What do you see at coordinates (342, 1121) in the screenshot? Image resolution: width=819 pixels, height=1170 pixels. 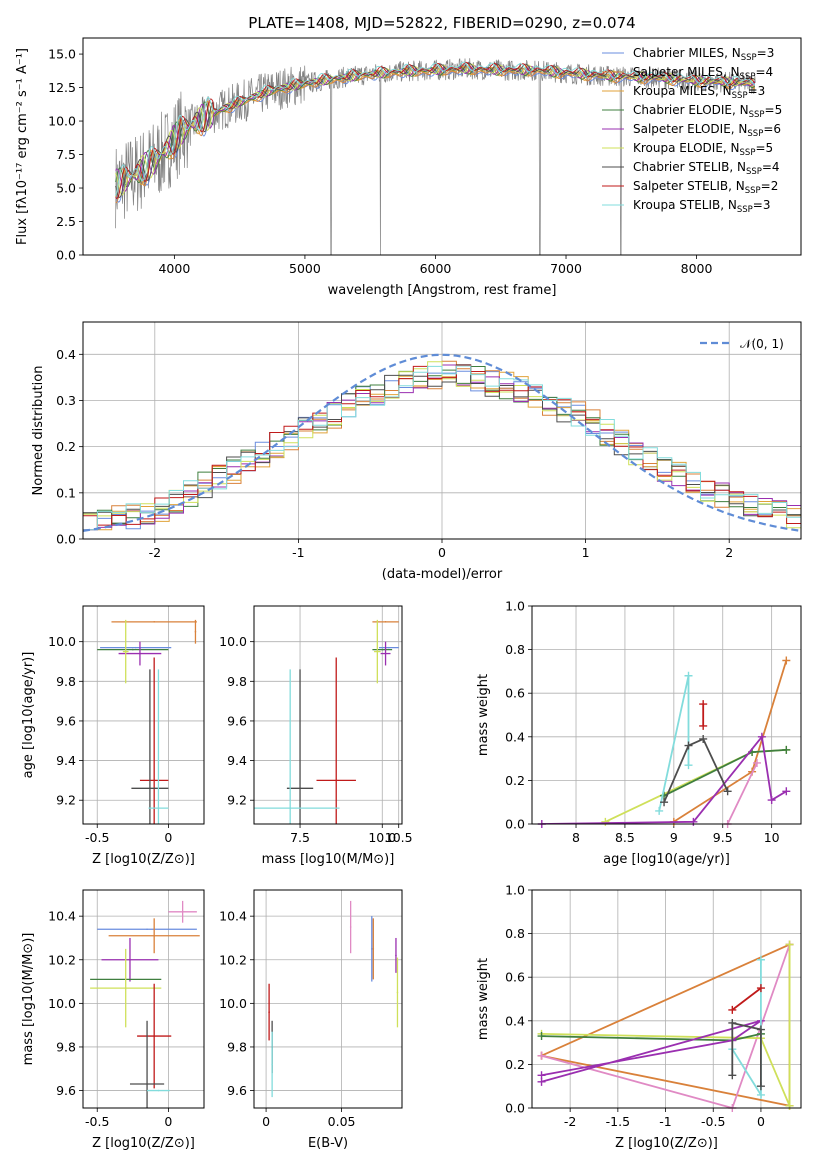 I see `x-tick-label: 0.05` at bounding box center [342, 1121].